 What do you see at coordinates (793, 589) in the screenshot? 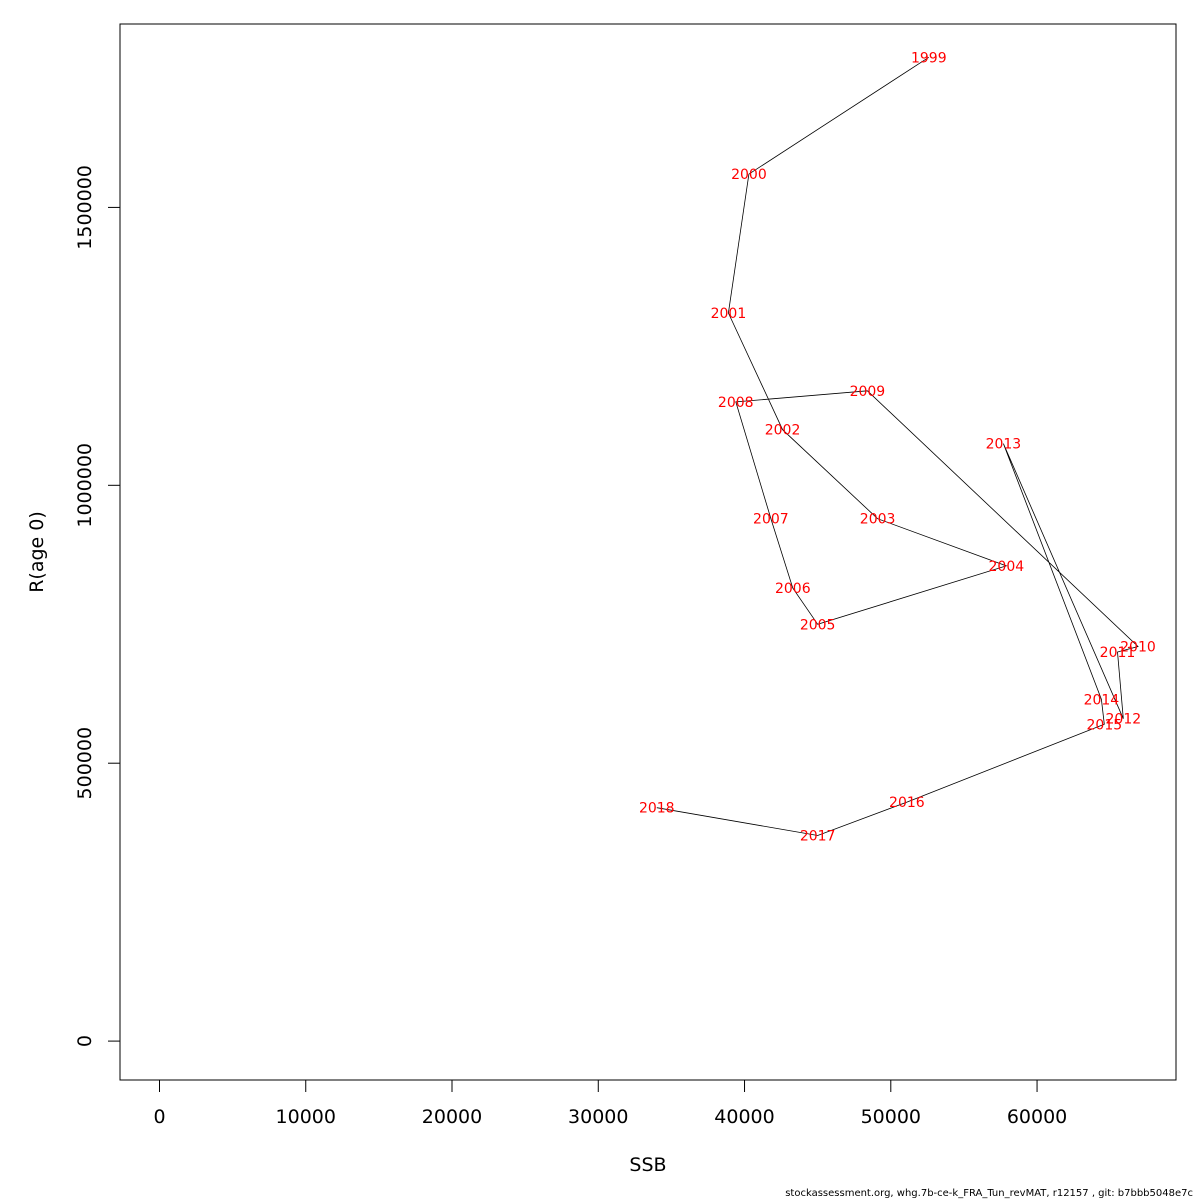
I see `year-label-2006: 2006` at bounding box center [793, 589].